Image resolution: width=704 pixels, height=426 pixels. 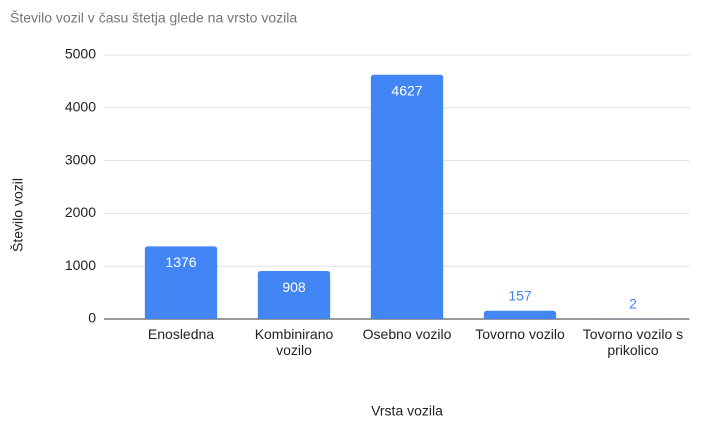 What do you see at coordinates (520, 295) in the screenshot?
I see `data-label: 157` at bounding box center [520, 295].